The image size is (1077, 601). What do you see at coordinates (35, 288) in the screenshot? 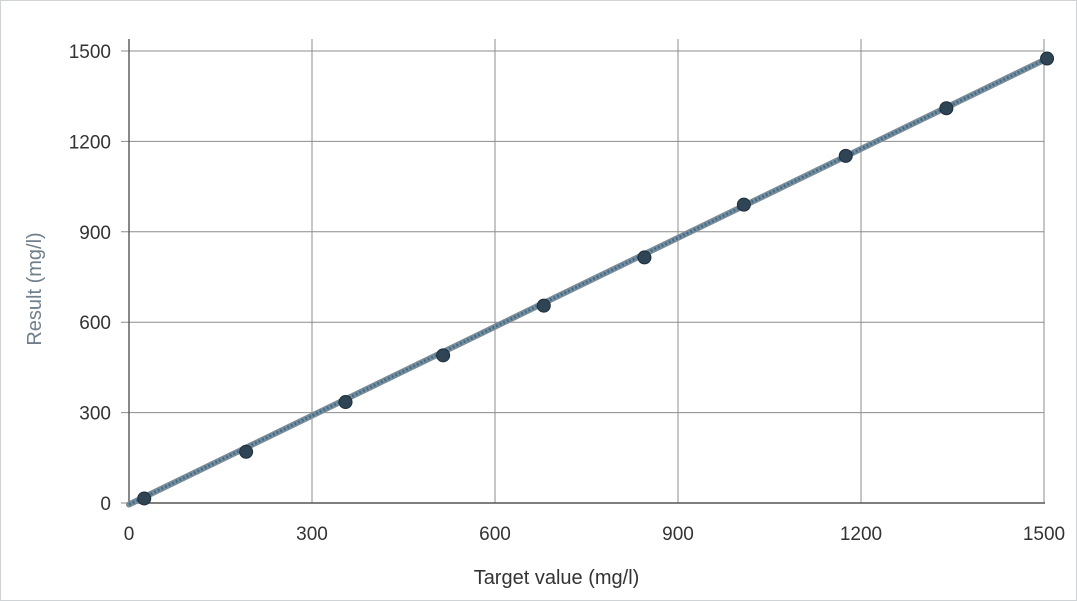
I see `y-axis-title: Result (mg/l)` at bounding box center [35, 288].